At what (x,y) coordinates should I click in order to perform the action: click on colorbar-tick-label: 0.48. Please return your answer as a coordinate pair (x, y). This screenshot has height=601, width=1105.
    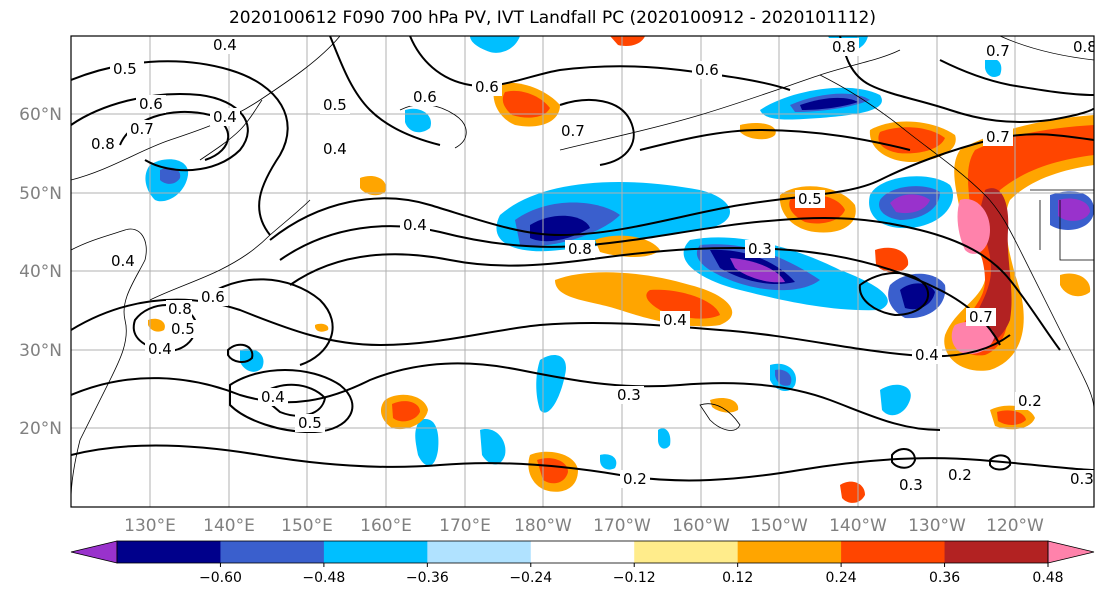
    Looking at the image, I should click on (1047, 578).